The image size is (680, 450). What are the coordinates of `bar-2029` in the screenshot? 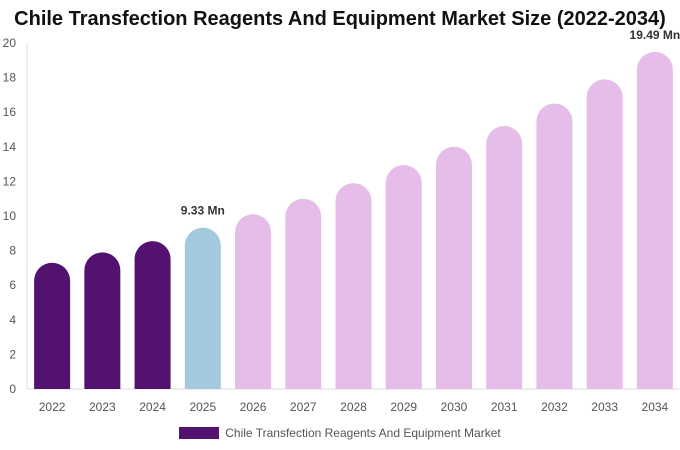 It's located at (403, 276).